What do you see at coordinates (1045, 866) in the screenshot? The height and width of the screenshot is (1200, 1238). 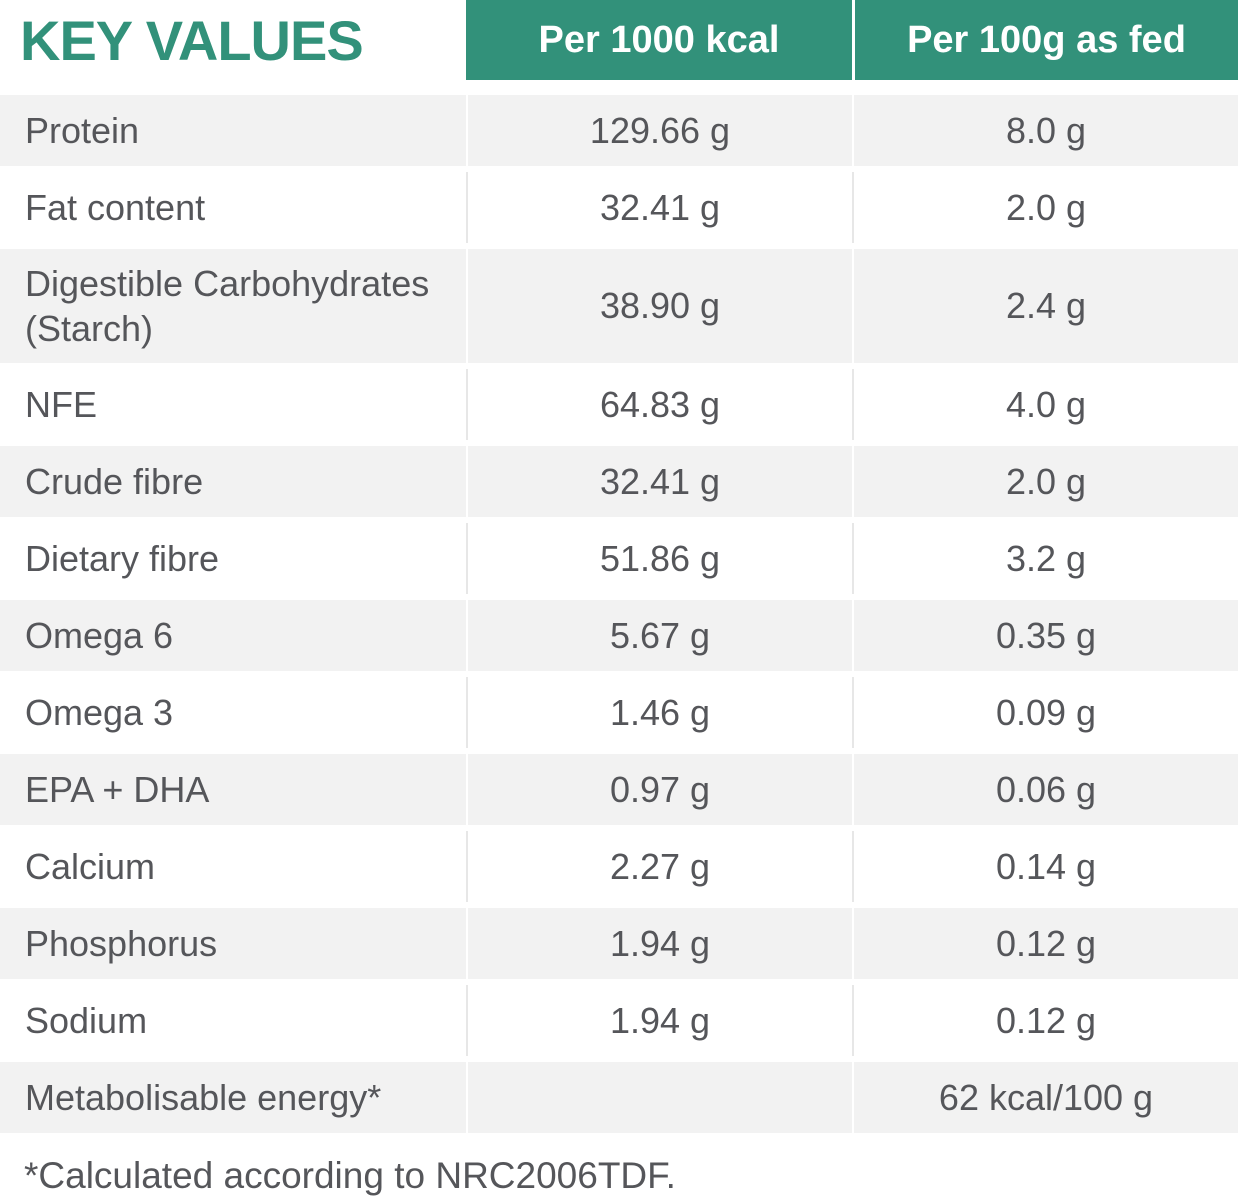 I see `value-per-100g: 0.14 g` at bounding box center [1045, 866].